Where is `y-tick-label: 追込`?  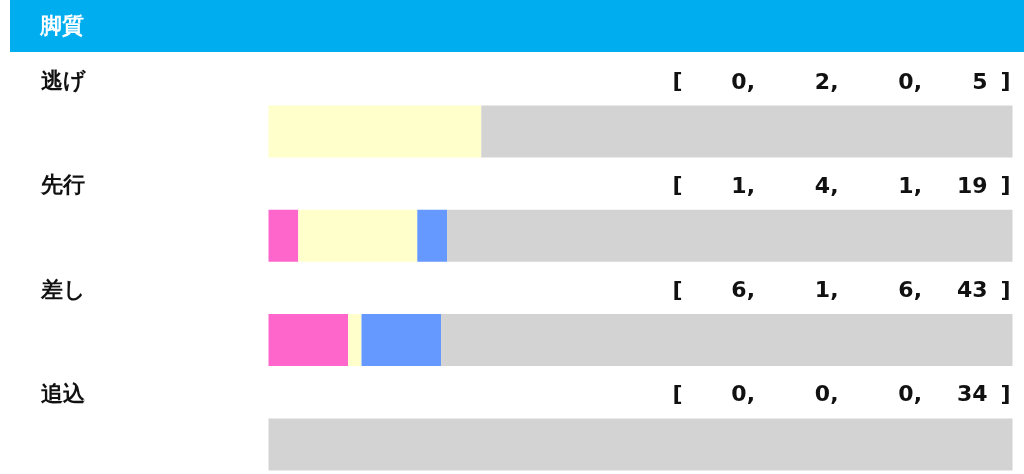
y-tick-label: 追込 is located at coordinates (63, 393).